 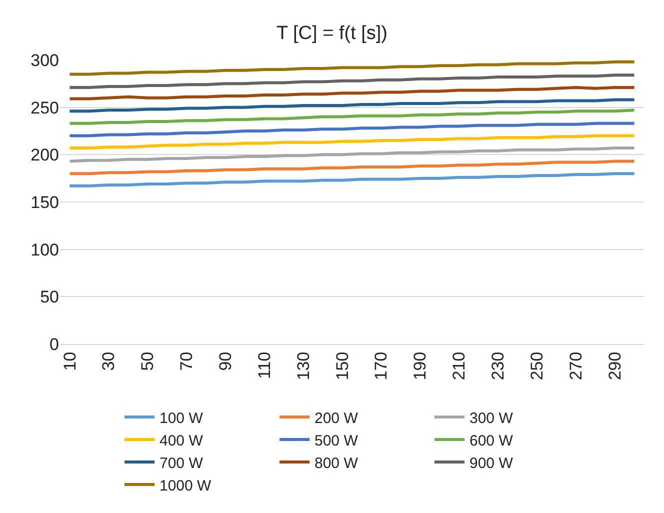 I want to click on x-tick-label: 230, so click(x=498, y=366).